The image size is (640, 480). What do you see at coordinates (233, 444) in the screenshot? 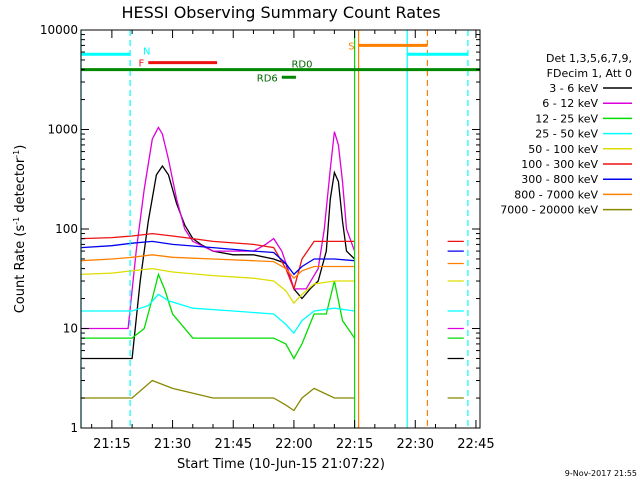
I see `x-tick-label: 21:45` at bounding box center [233, 444].